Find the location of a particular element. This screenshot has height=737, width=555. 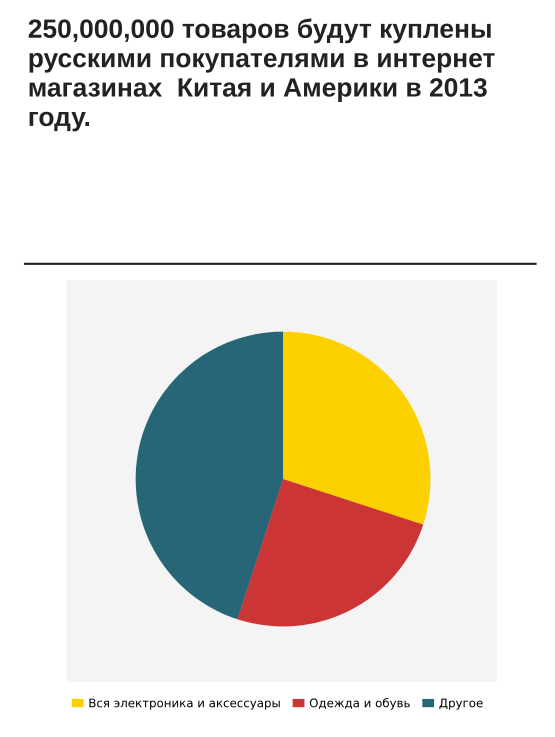

chart-title: 250,000,000 товаров будут куплены русскими покупателями в интернет магазинах Китая и Америки в 2013 году. is located at coordinates (261, 75).